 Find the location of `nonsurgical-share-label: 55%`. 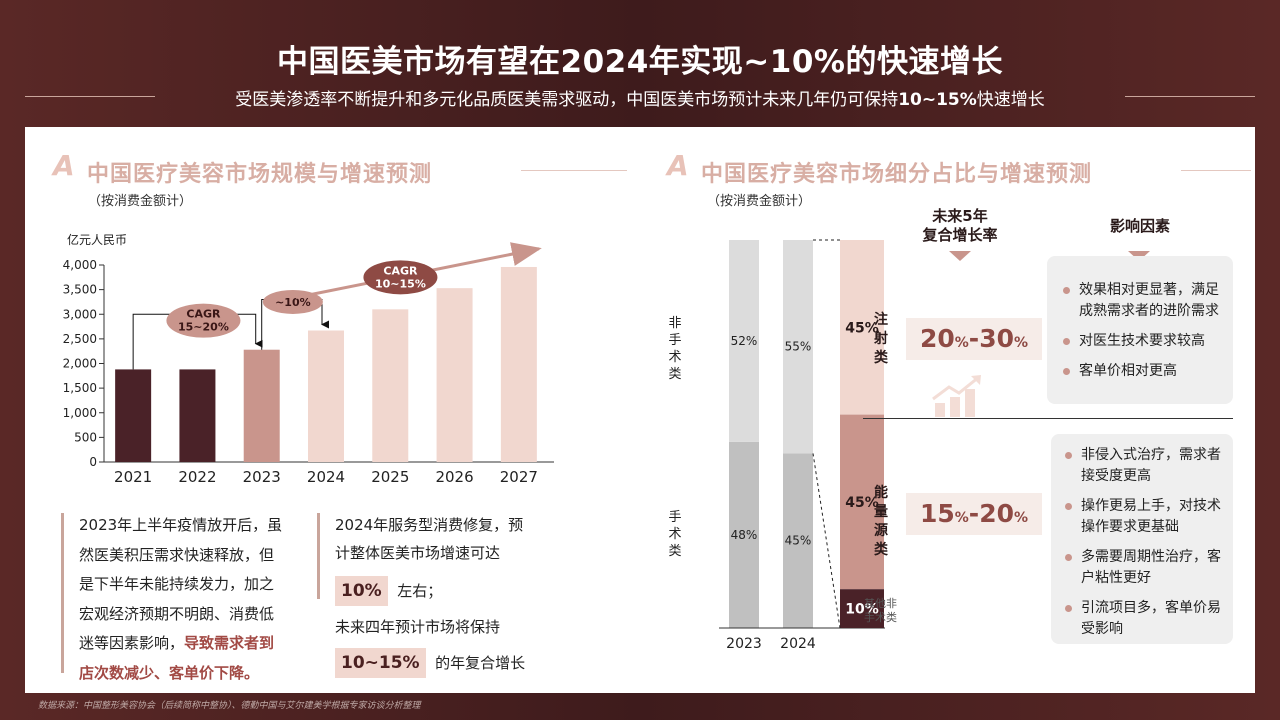

nonsurgical-share-label: 55% is located at coordinates (798, 347).